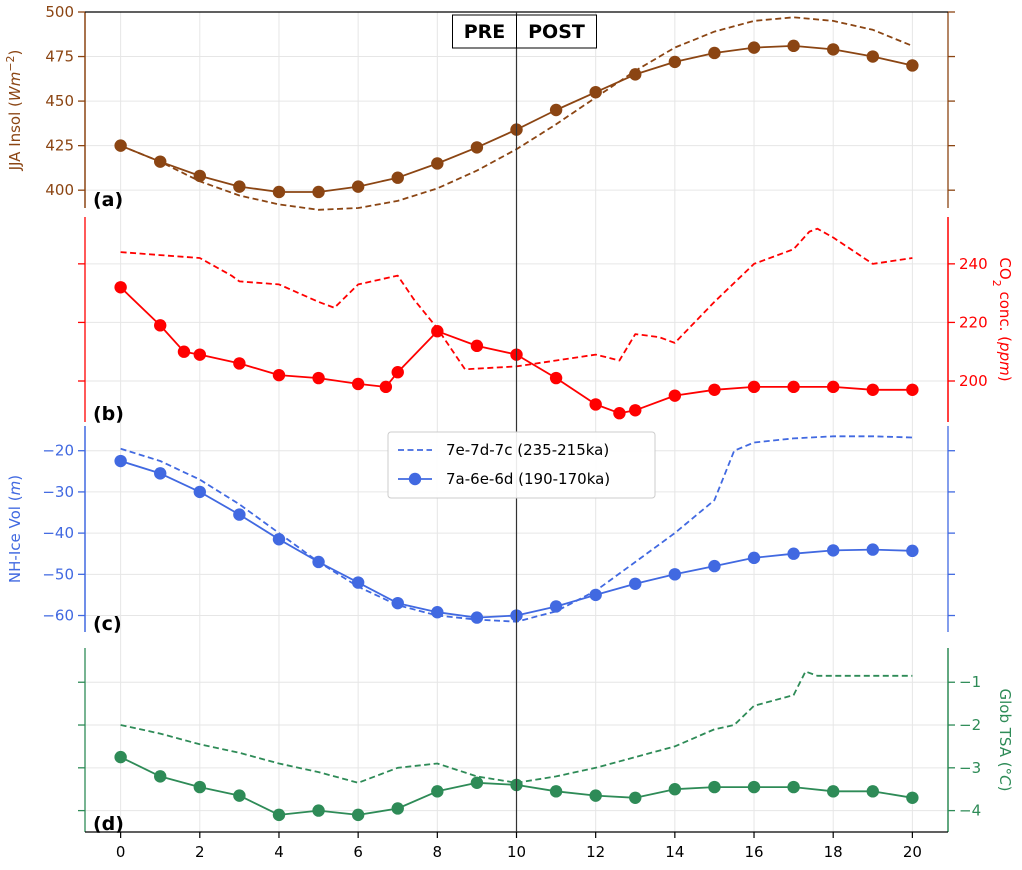 The width and height of the screenshot is (1022, 870). I want to click on y-tick-label-d: −3, so click(970, 768).